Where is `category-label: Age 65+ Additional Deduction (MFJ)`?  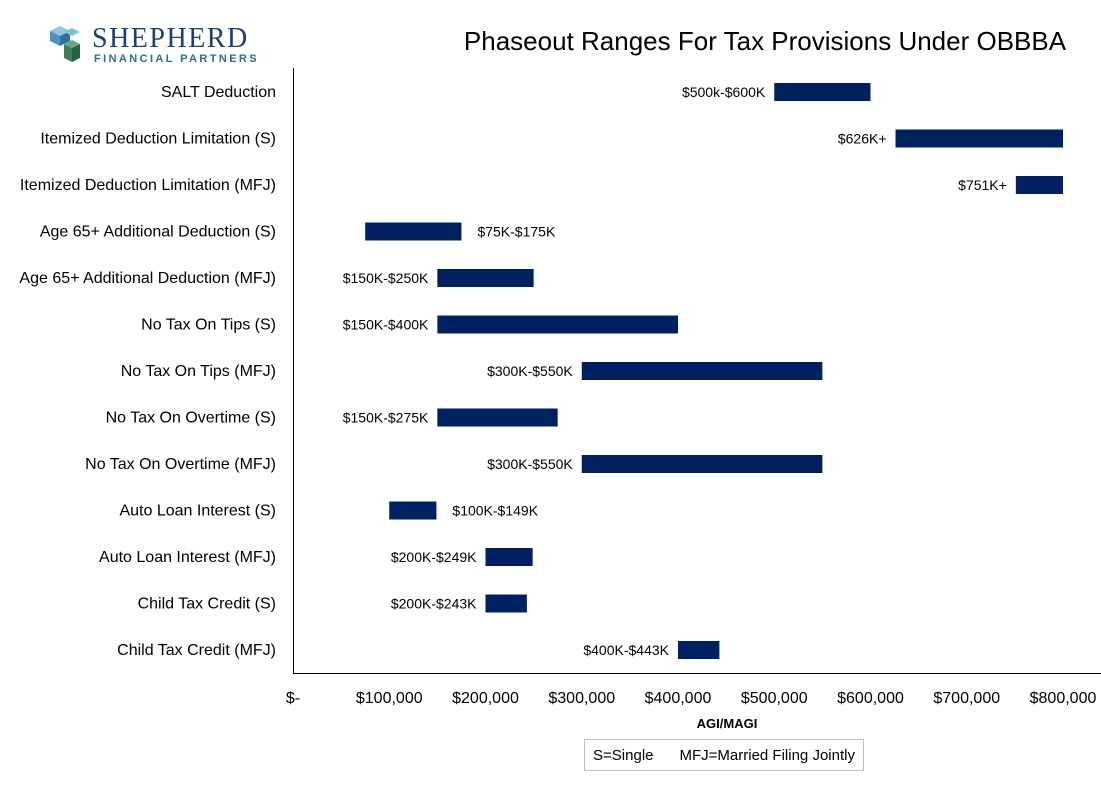 category-label: Age 65+ Additional Deduction (MFJ) is located at coordinates (147, 278).